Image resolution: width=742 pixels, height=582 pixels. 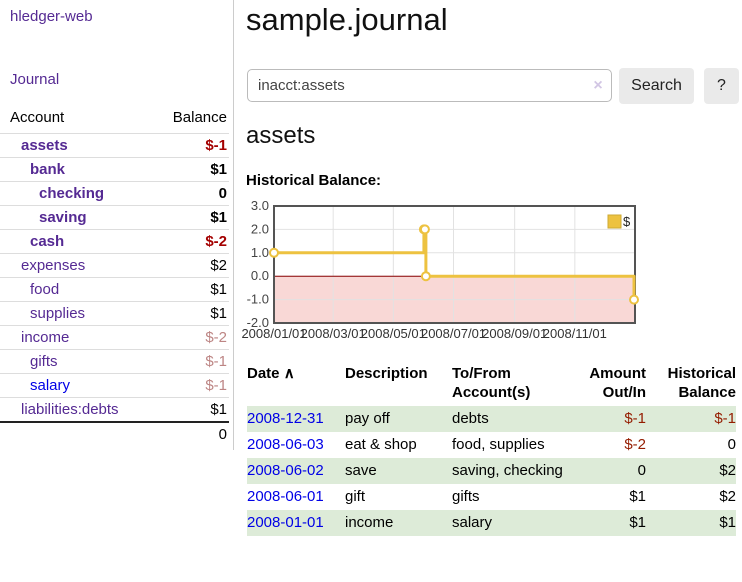 I want to click on account-link-salary: salary, so click(x=50, y=385).